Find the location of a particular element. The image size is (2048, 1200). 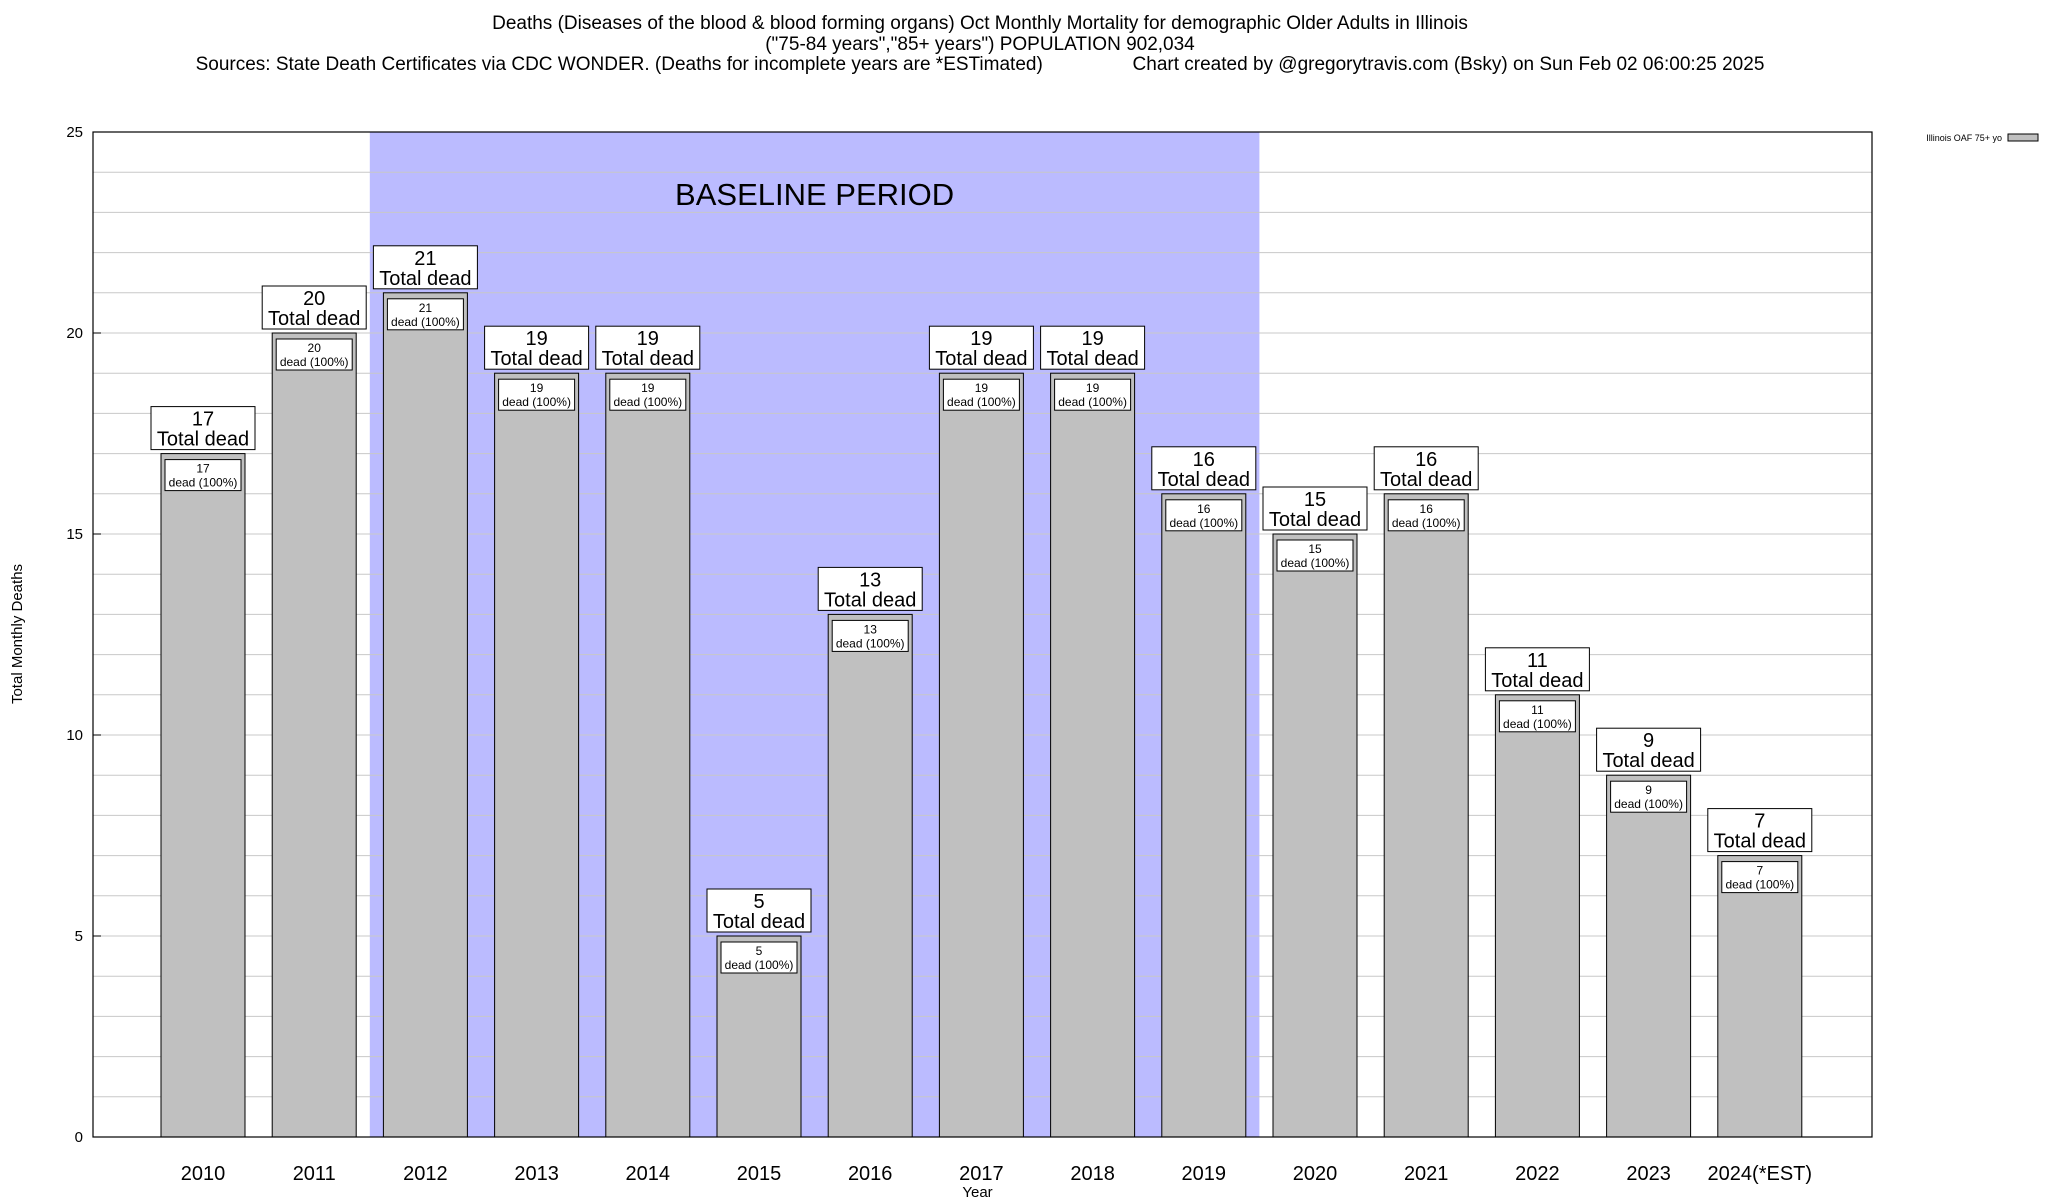

total-label-value: 20 is located at coordinates (314, 299).